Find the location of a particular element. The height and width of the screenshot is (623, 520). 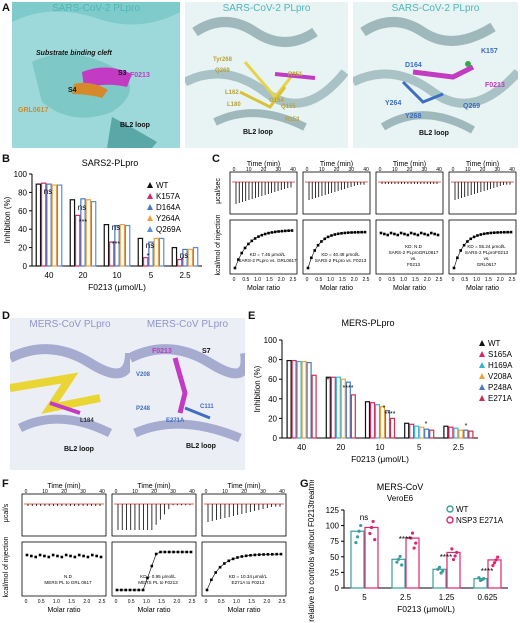

legend-label: Y264A is located at coordinates (168, 218).